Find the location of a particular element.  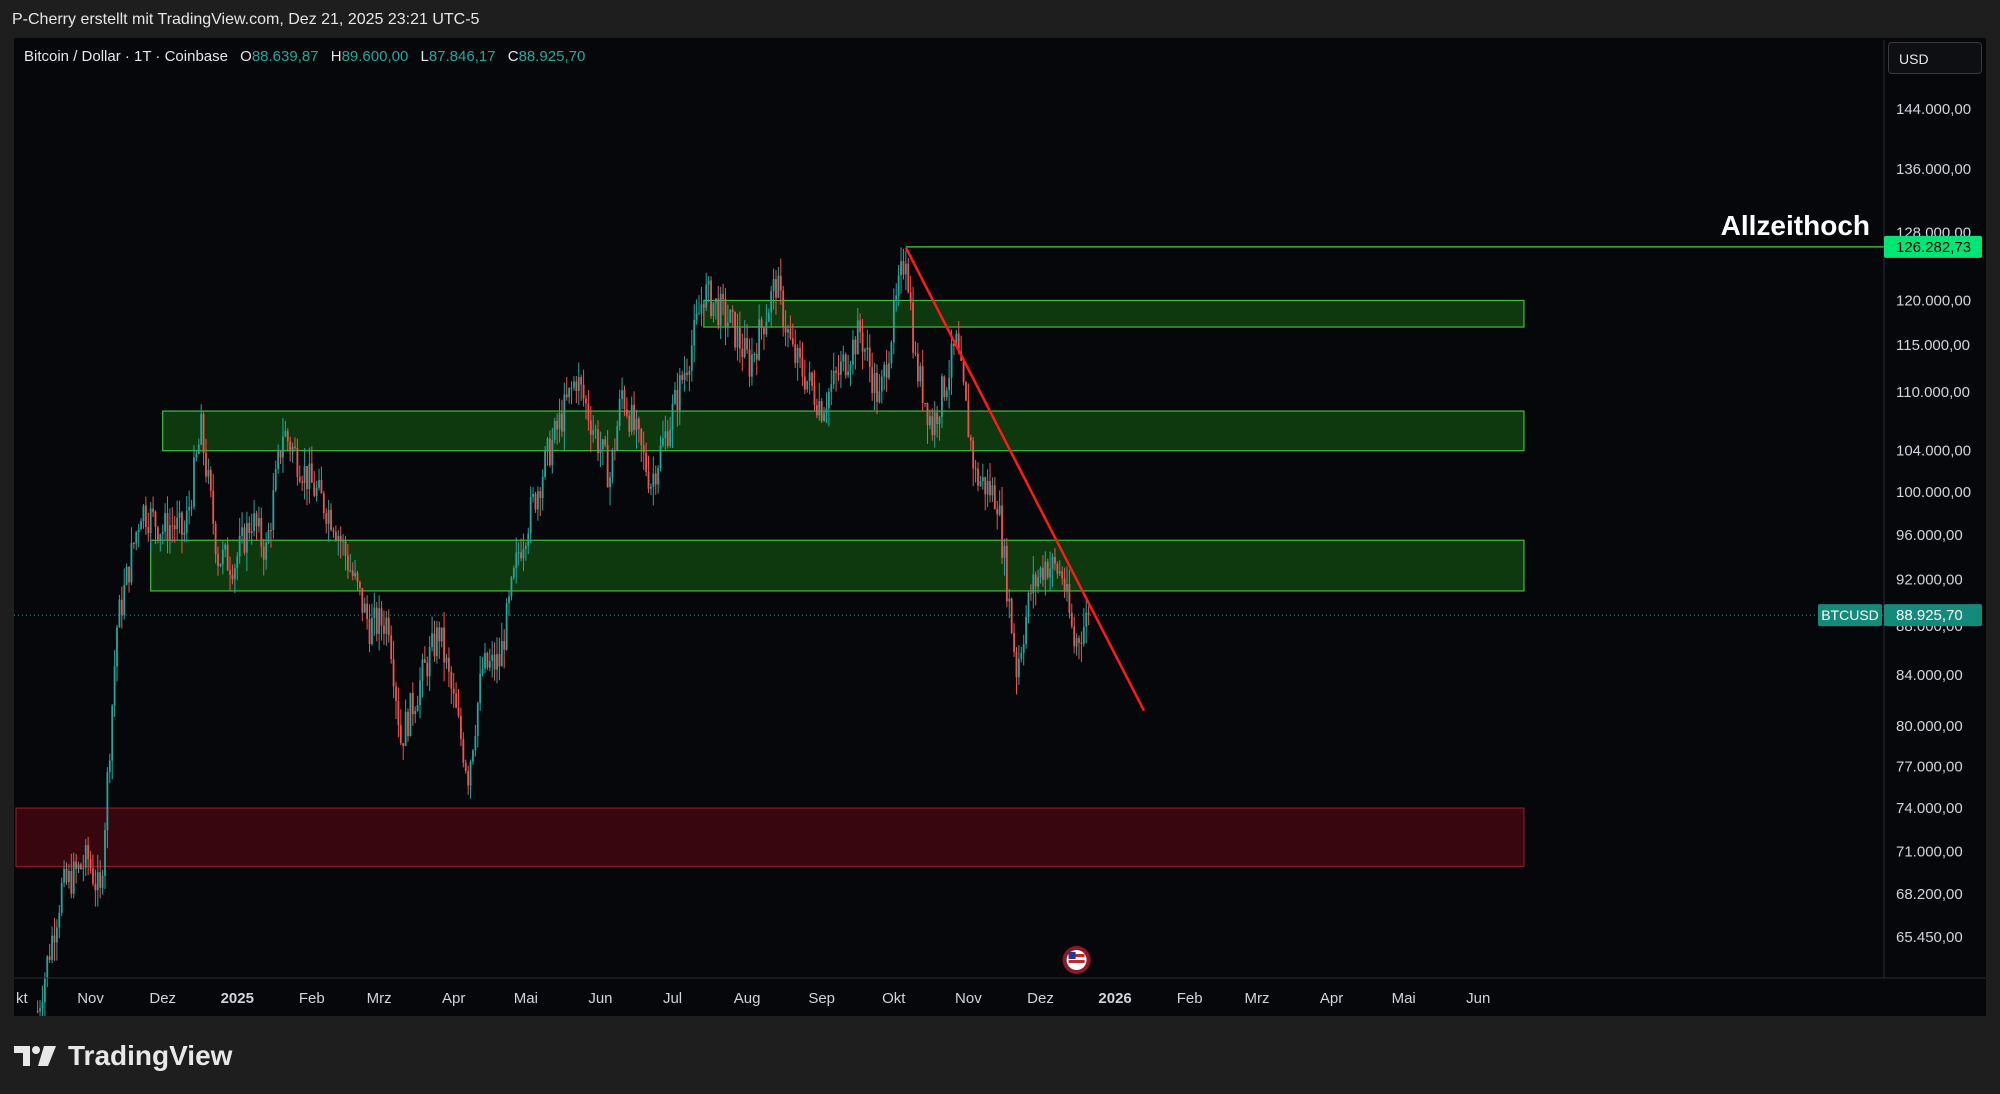

last-price-label: 88.925,70 is located at coordinates (1929, 615).